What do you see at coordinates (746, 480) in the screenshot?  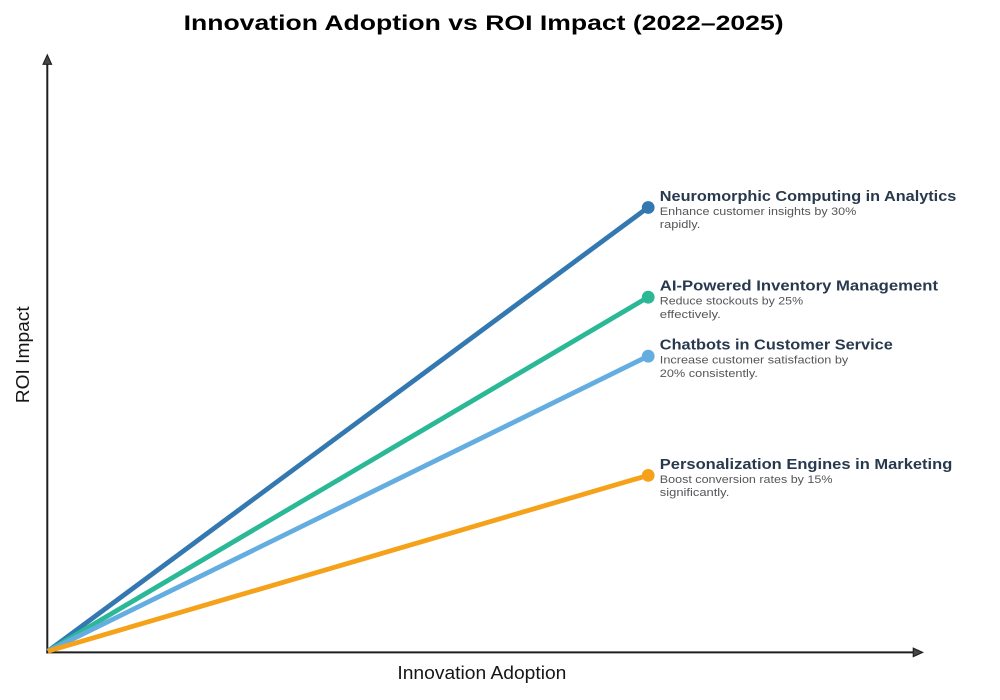 I see `svg-text: Boost conversion rates by 15%` at bounding box center [746, 480].